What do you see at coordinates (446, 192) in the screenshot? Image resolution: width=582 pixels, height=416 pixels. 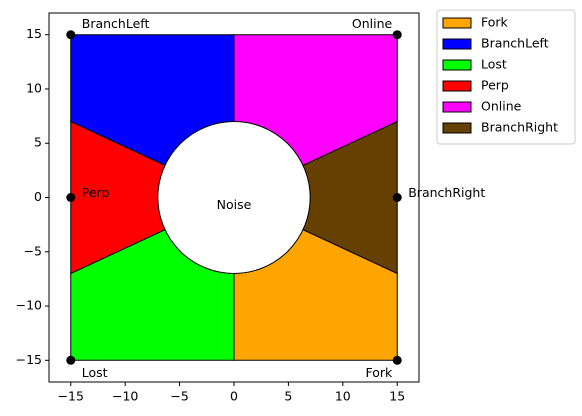 I see `point-label: BranchRight` at bounding box center [446, 192].